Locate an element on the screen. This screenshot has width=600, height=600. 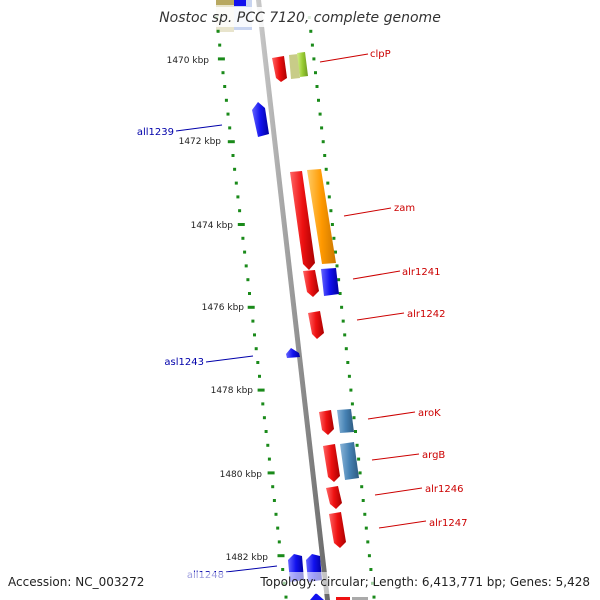
connector-clpP is located at coordinates (344, 58).